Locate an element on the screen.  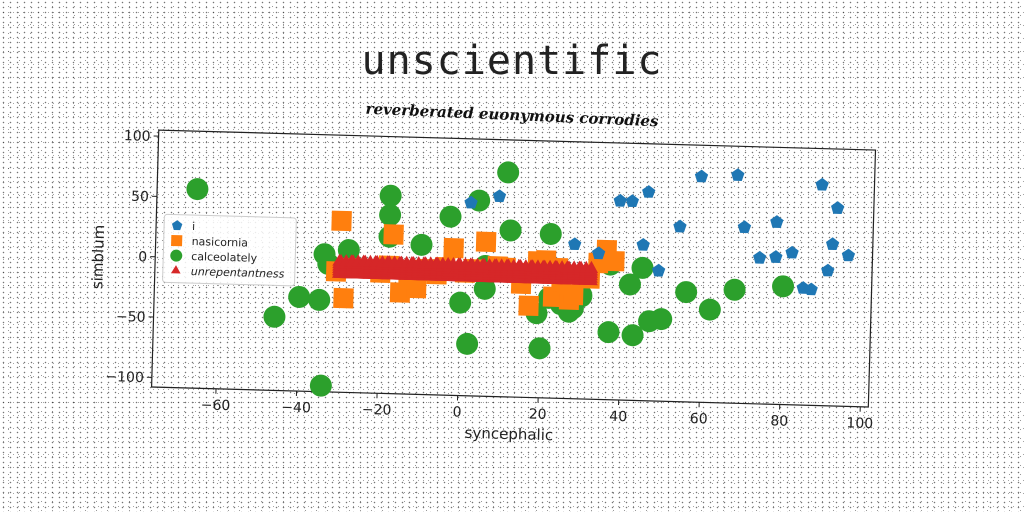
x-tick-label: −20 is located at coordinates (377, 410).